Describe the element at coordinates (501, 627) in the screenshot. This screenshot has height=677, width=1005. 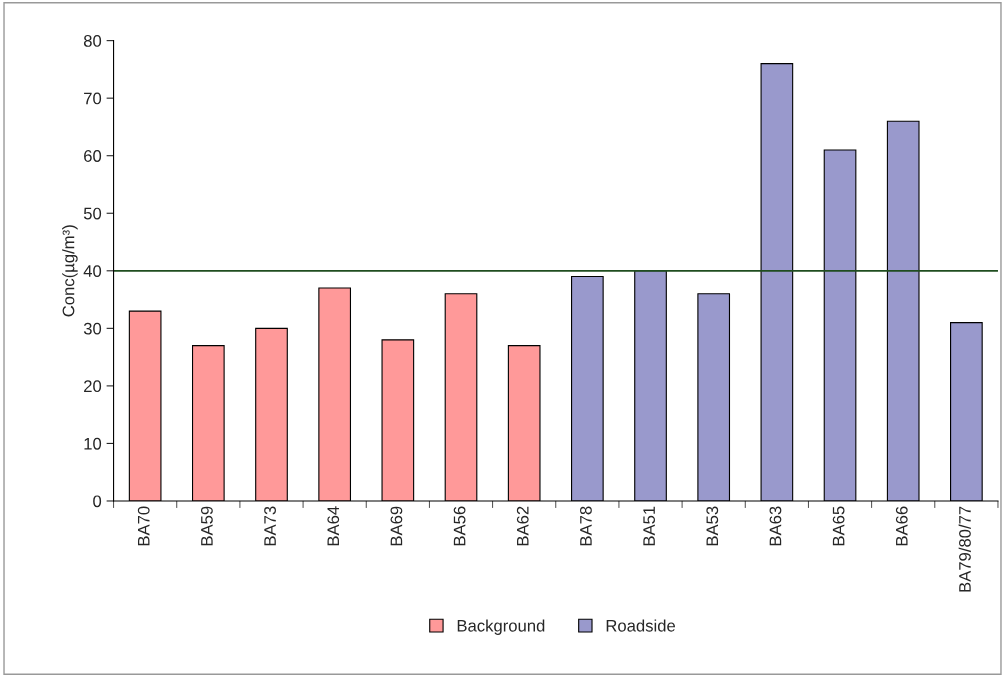
I see `legend-label: Background` at that location.